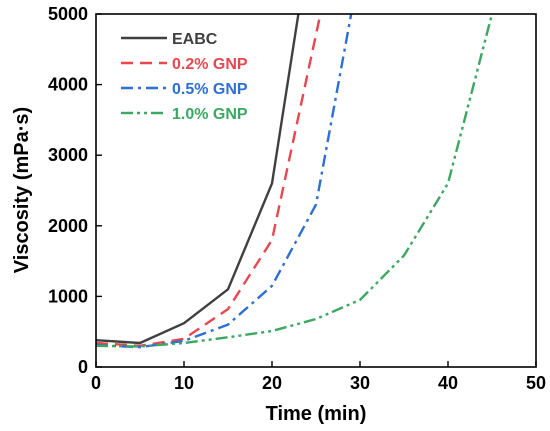 The image size is (550, 431). Describe the element at coordinates (22, 190) in the screenshot. I see `y-axis-title: Viscosity (mPa·s)` at that location.